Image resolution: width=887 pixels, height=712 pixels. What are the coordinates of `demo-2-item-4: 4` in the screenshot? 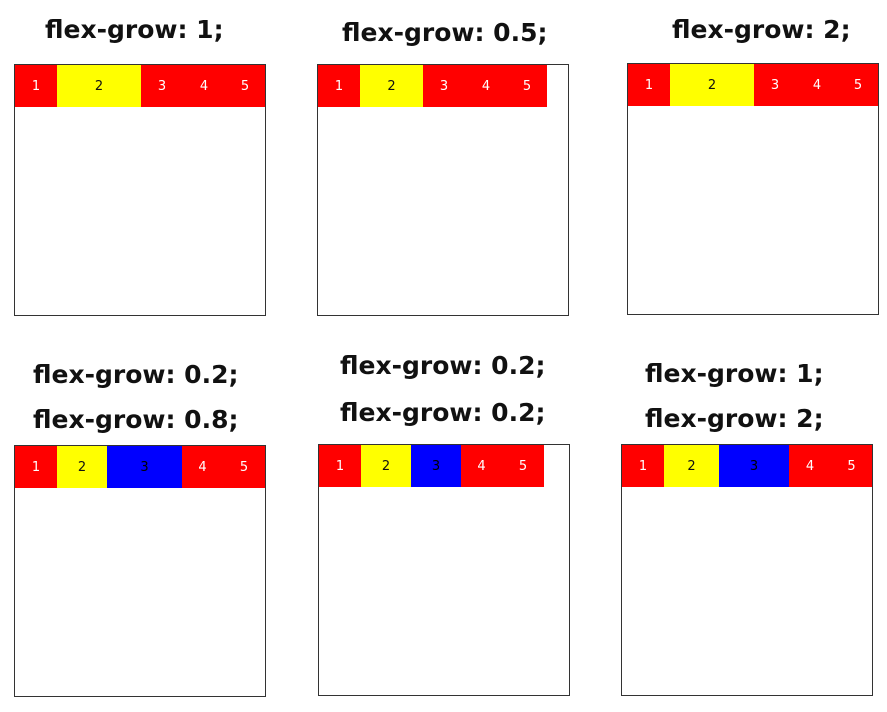 It's located at (486, 86).